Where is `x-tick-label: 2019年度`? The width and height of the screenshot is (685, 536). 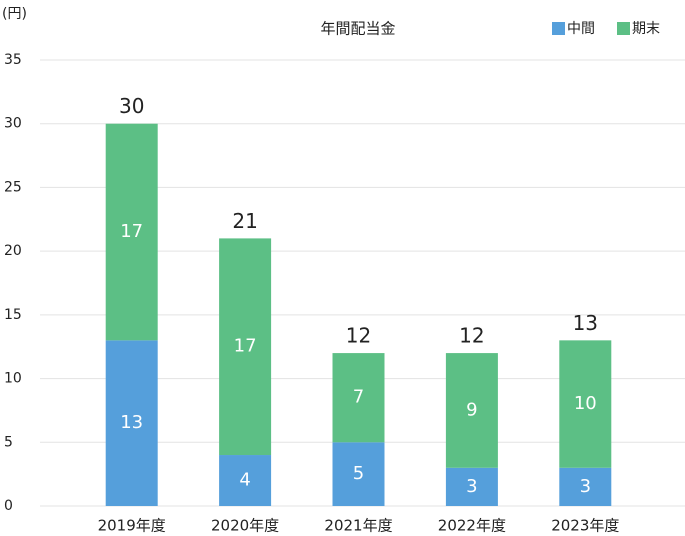 x-tick-label: 2019年度 is located at coordinates (132, 526).